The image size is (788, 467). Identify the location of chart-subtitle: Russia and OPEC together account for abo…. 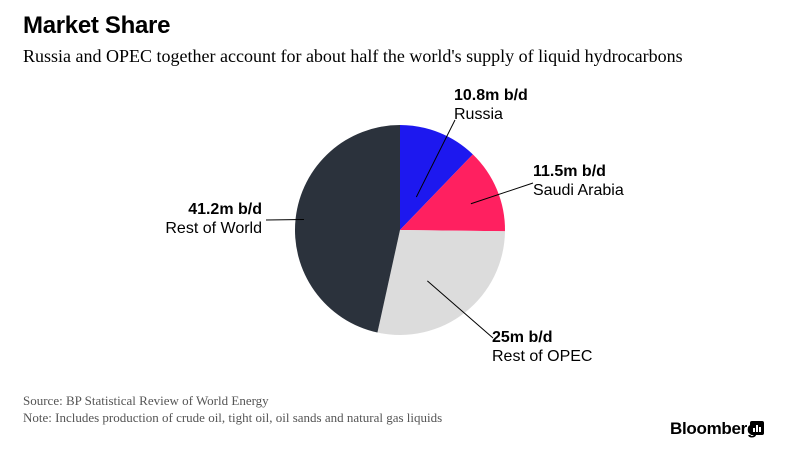
(353, 56).